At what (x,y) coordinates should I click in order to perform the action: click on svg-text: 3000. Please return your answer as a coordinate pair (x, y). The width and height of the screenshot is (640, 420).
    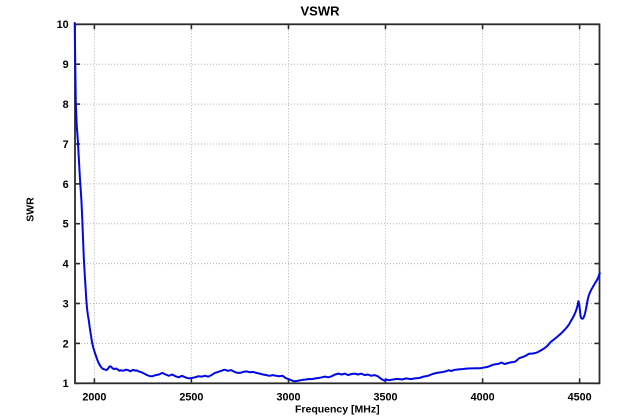
    Looking at the image, I should click on (288, 398).